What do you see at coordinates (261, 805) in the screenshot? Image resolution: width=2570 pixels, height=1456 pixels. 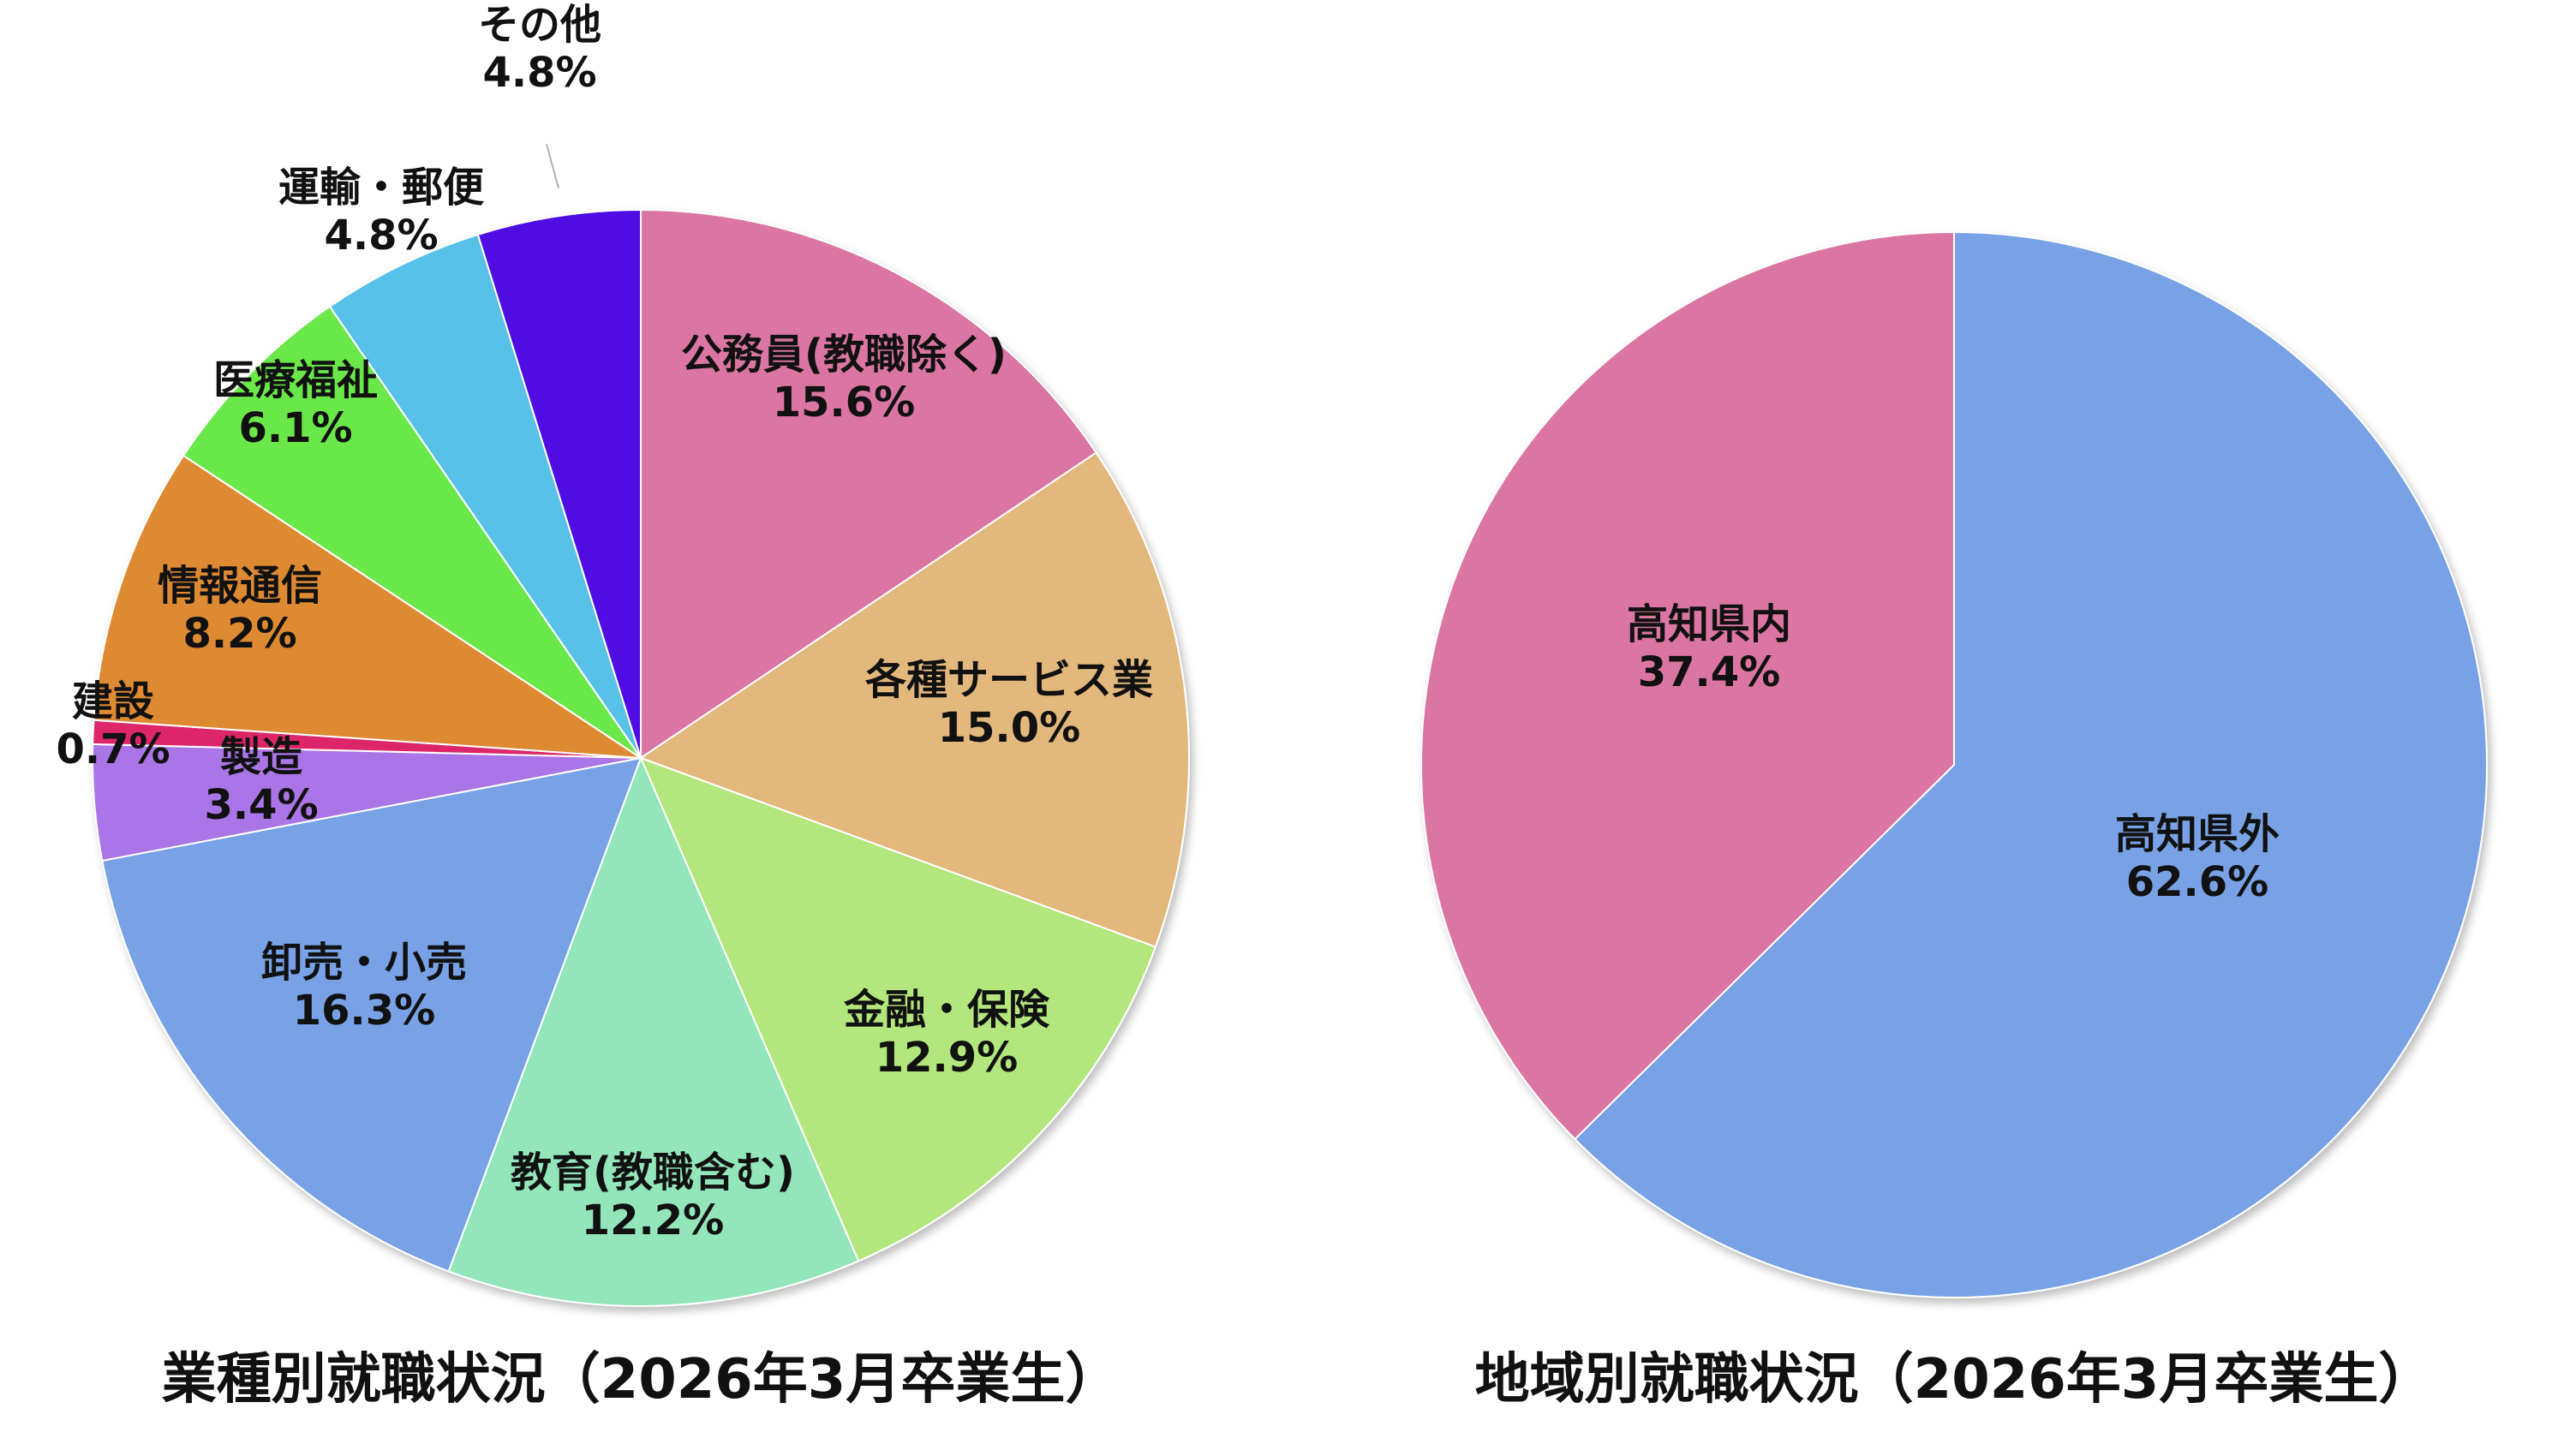 I see `slice-value-0-5: 3.4%` at bounding box center [261, 805].